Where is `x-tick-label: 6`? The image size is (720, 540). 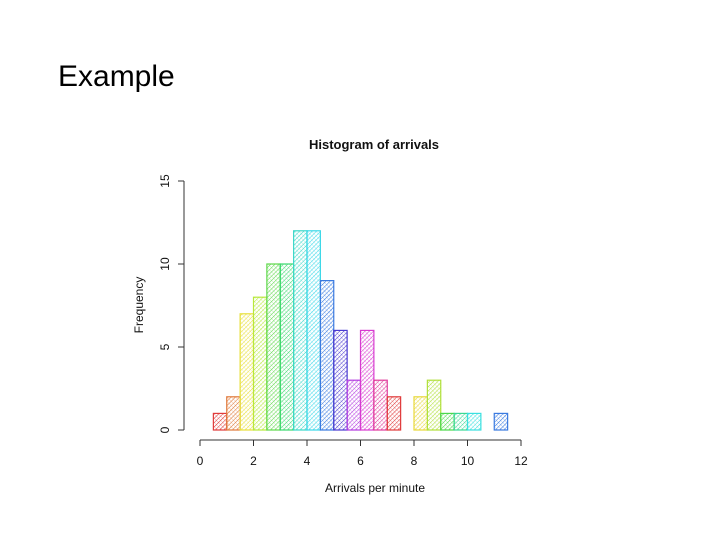 x-tick-label: 6 is located at coordinates (360, 461).